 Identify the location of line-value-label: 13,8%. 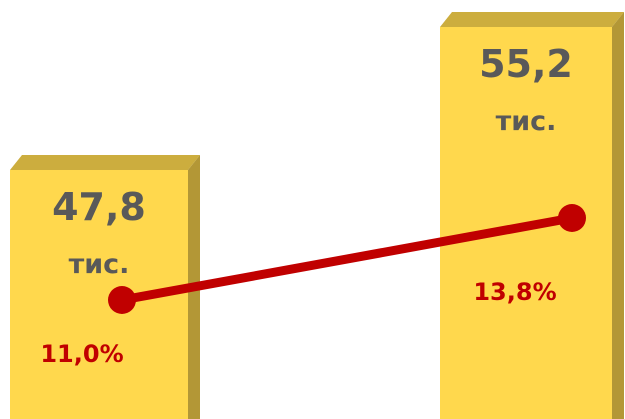
(515, 292).